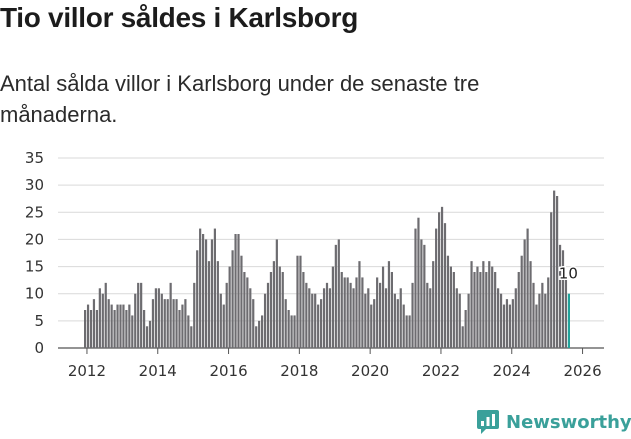 The width and height of the screenshot is (631, 439). What do you see at coordinates (39, 321) in the screenshot?
I see `y-tick-label: 5` at bounding box center [39, 321].